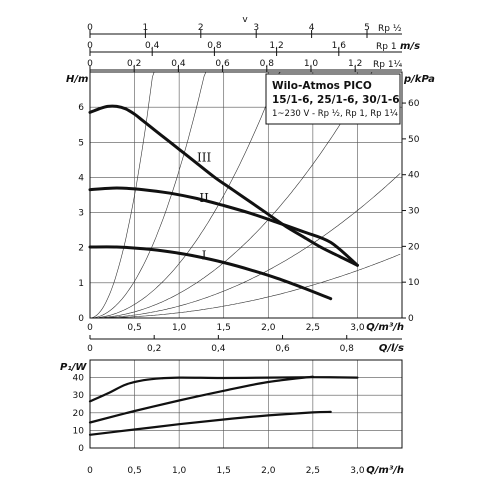 The width and height of the screenshot is (500, 500). Describe the element at coordinates (81, 319) in the screenshot. I see `head-y-tick-label: 0` at that location.